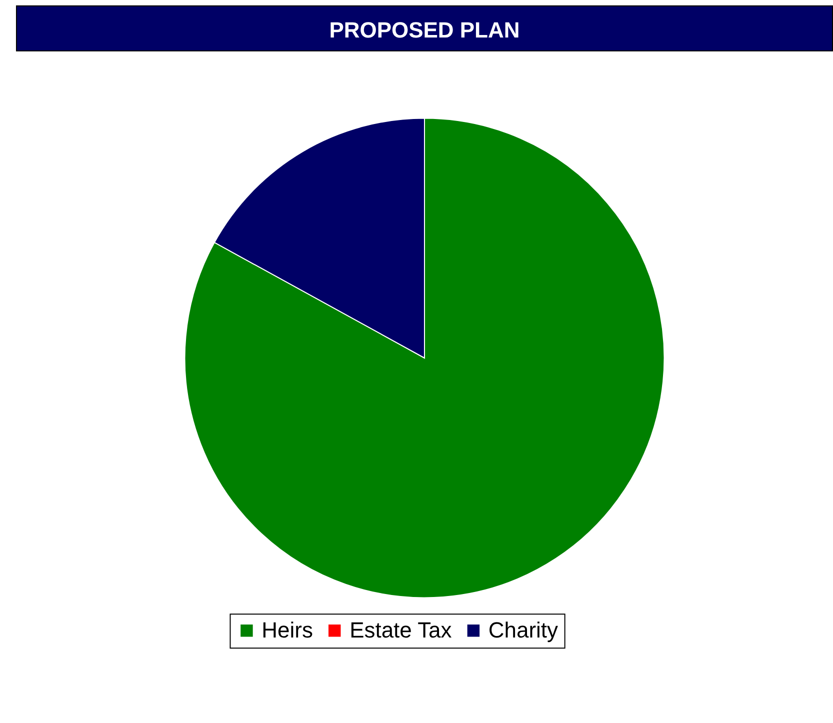  What do you see at coordinates (287, 630) in the screenshot?
I see `legend-label: Heirs` at bounding box center [287, 630].